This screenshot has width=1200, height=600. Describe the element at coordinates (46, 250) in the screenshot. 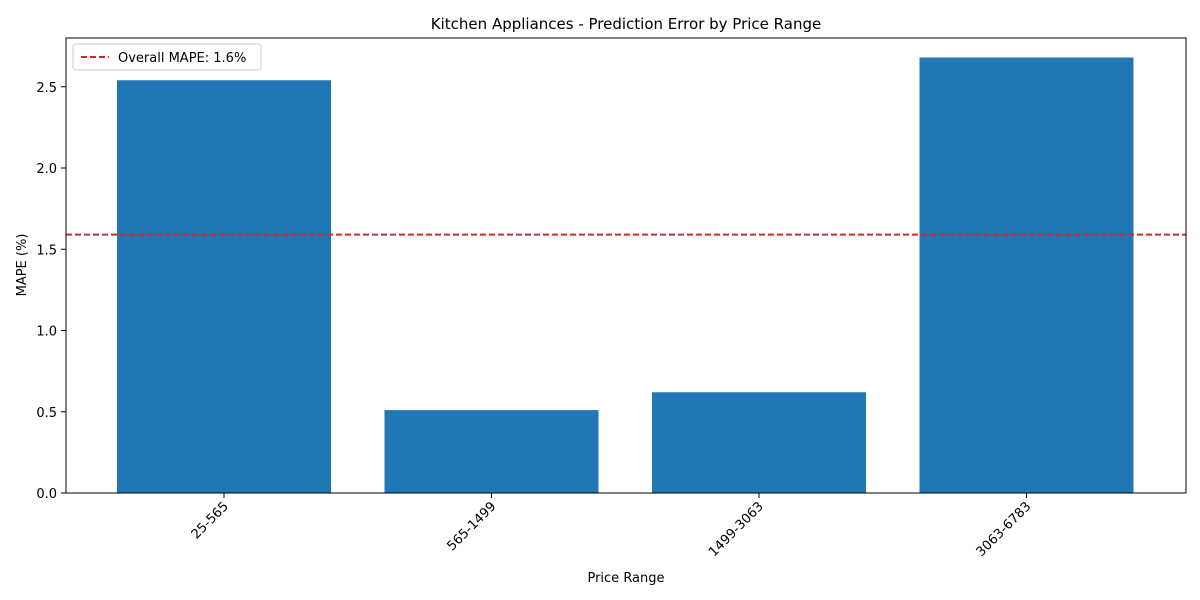

I see `y-tick-label: 1.5` at that location.